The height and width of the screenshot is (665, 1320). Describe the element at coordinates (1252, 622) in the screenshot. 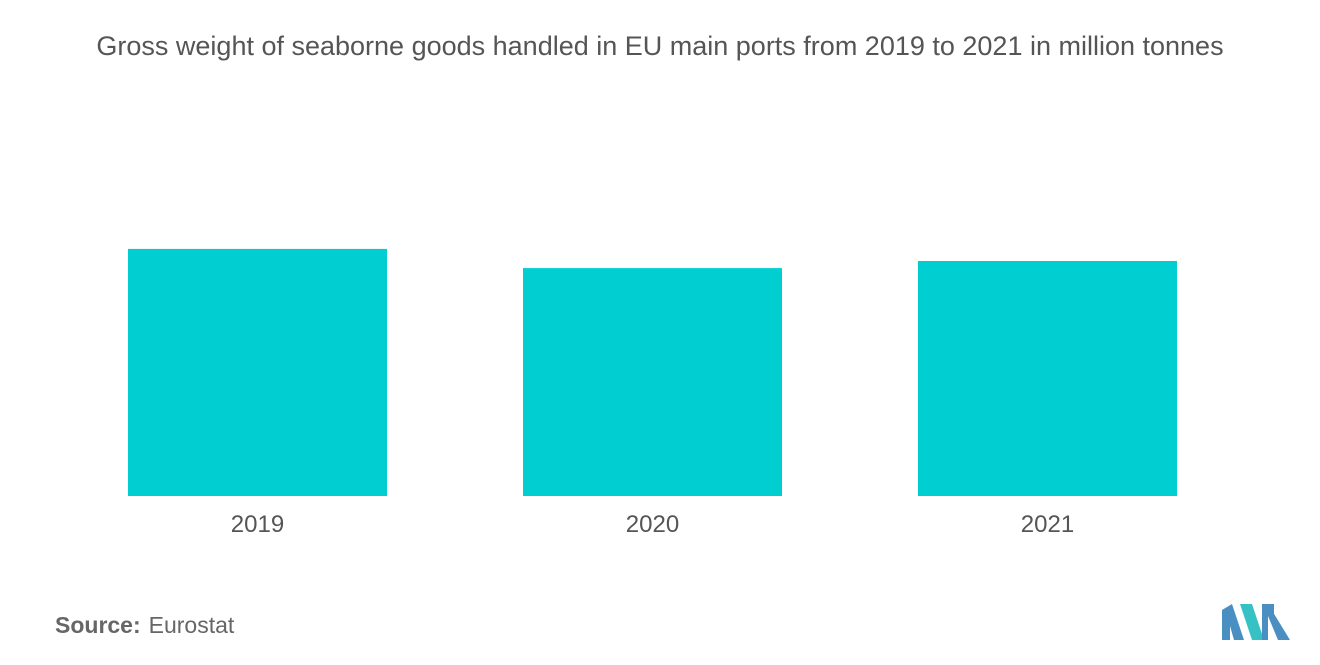

I see `logo-shape-middle` at that location.